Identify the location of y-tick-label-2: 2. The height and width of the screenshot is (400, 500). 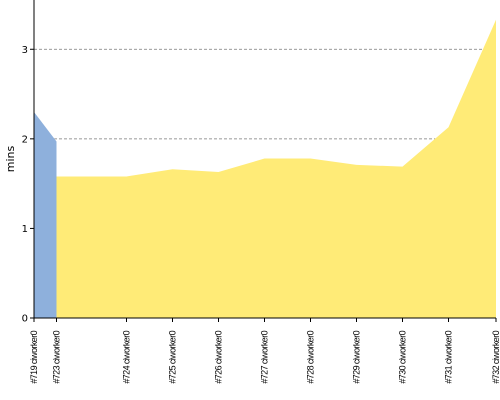
(25, 139).